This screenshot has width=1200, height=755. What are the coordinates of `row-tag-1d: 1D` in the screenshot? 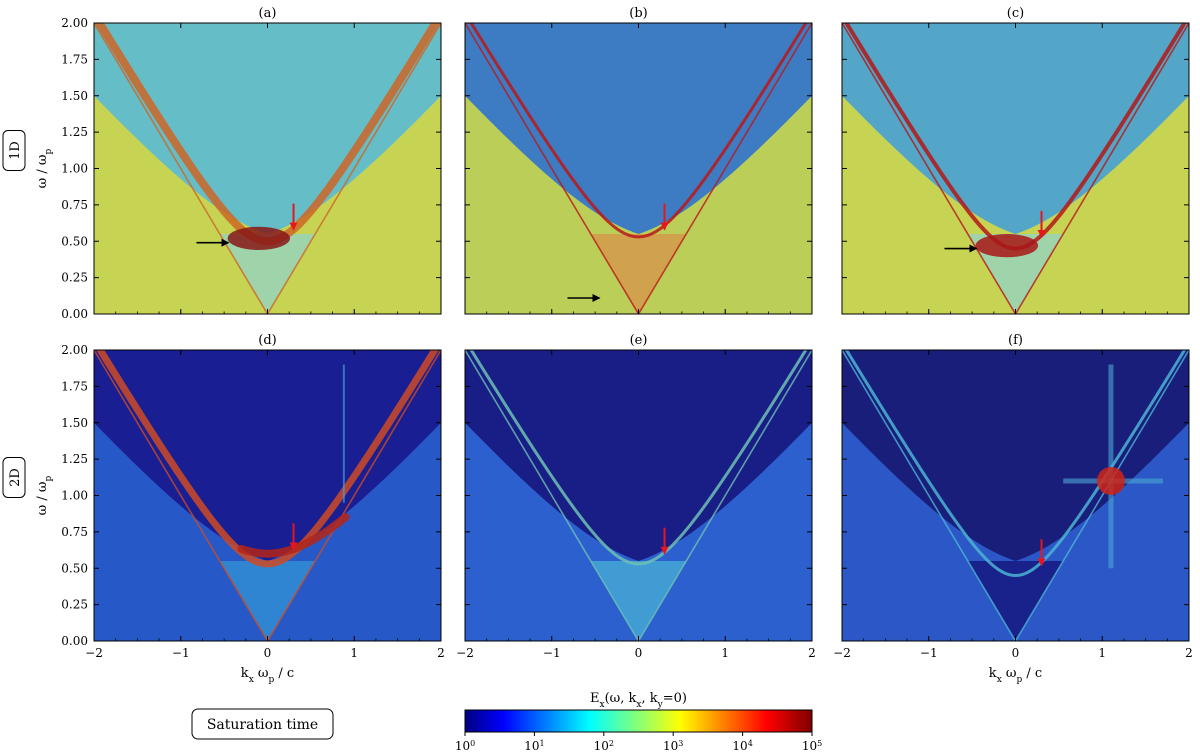 It's located at (14, 150).